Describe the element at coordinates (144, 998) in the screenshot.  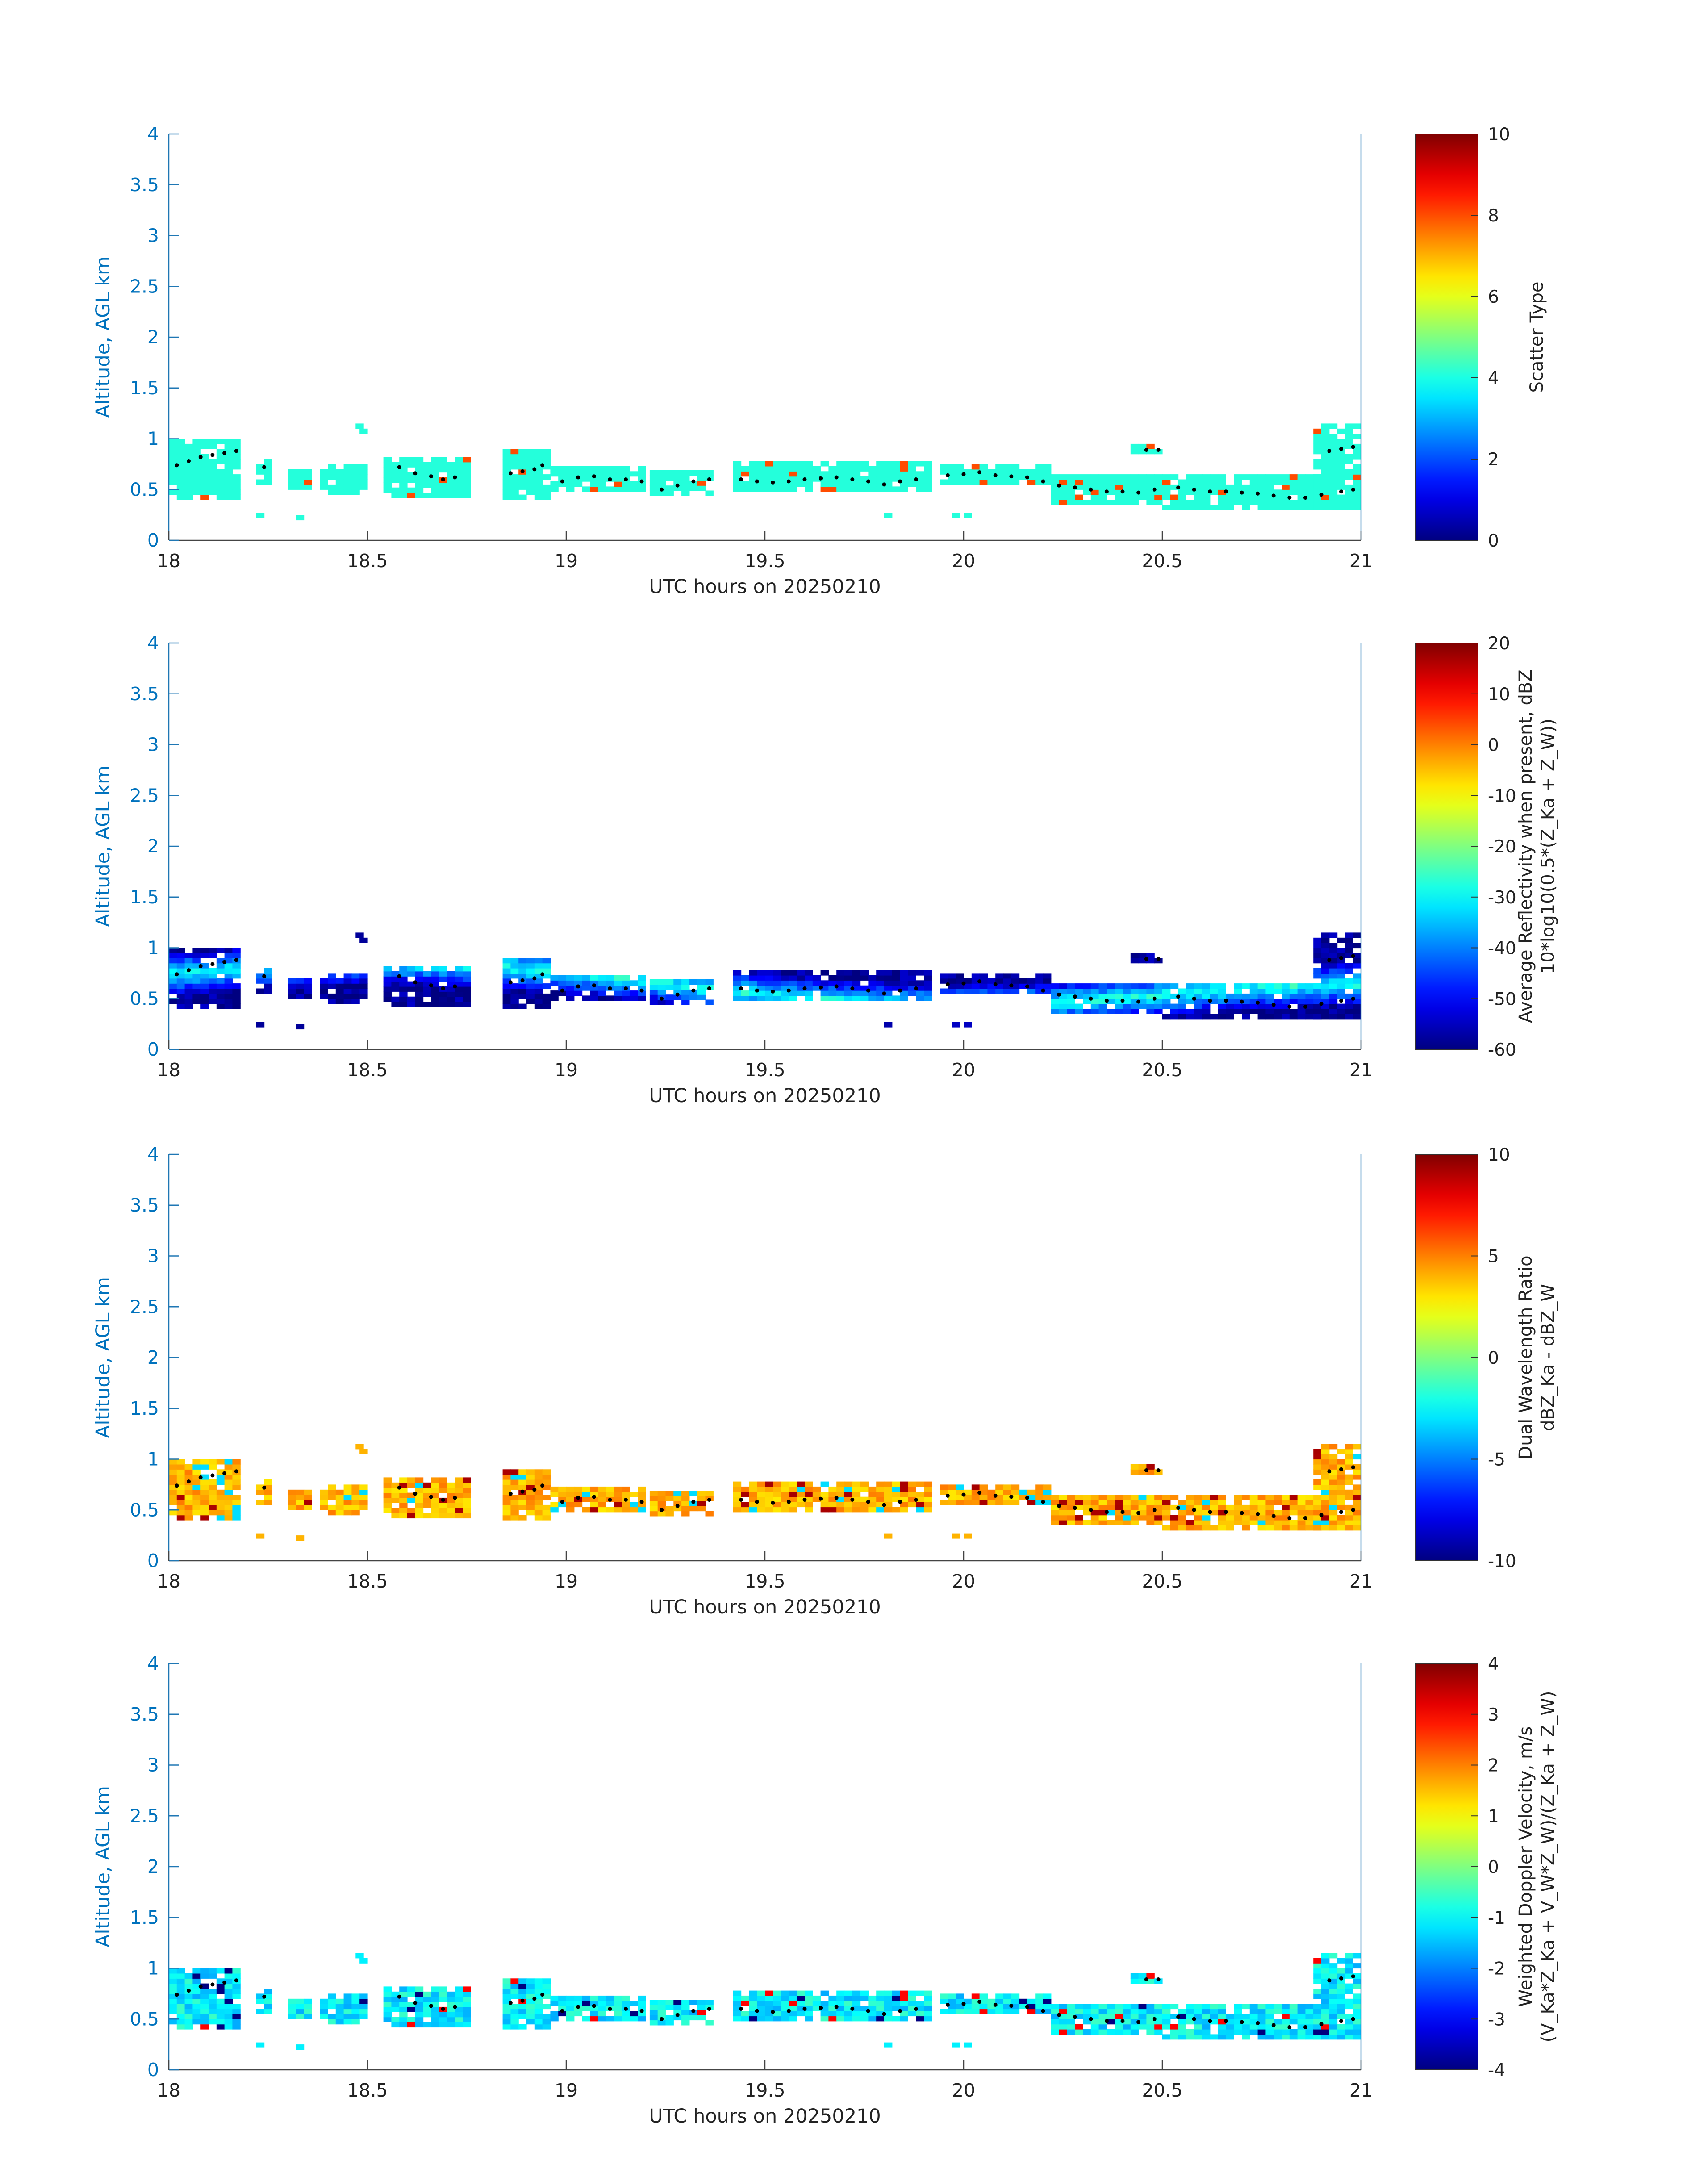
I see `y-tick-label: 0.5` at that location.